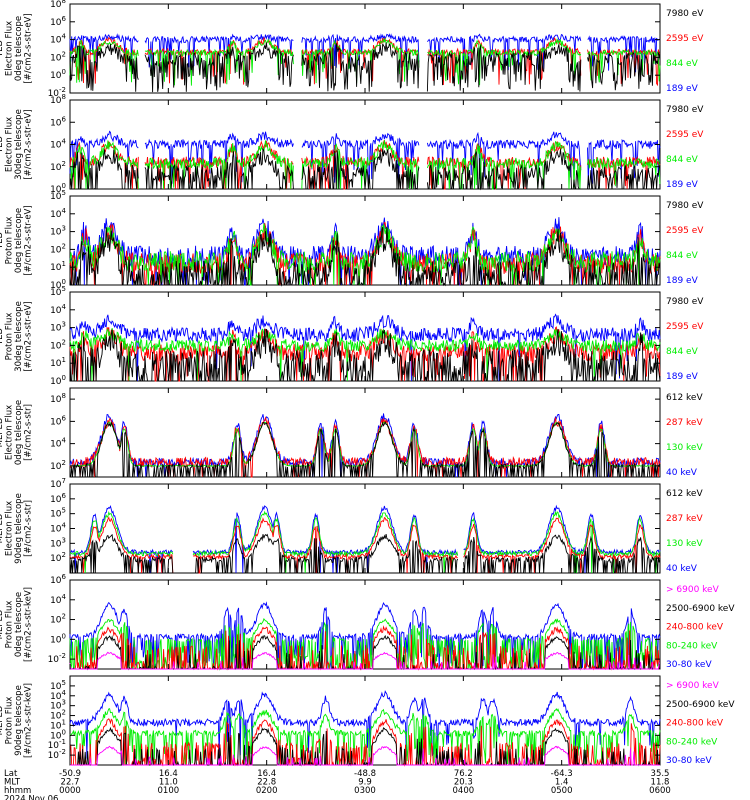 This screenshot has height=800, width=750. What do you see at coordinates (682, 569) in the screenshot?
I see `legend-entry-blue: 40 keV` at bounding box center [682, 569].